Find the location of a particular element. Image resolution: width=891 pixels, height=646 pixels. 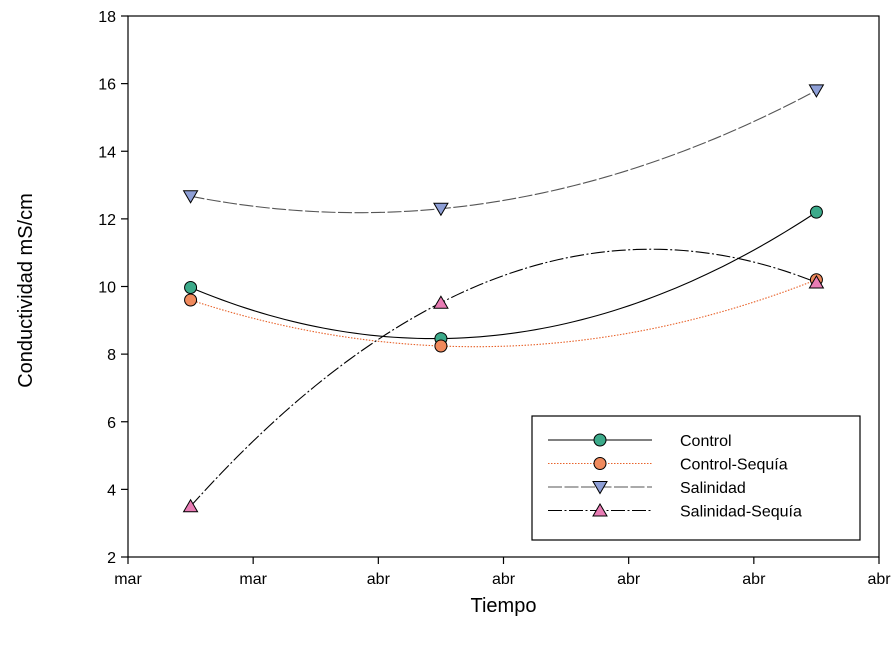

x-axis-title: Tiempo is located at coordinates (504, 606).